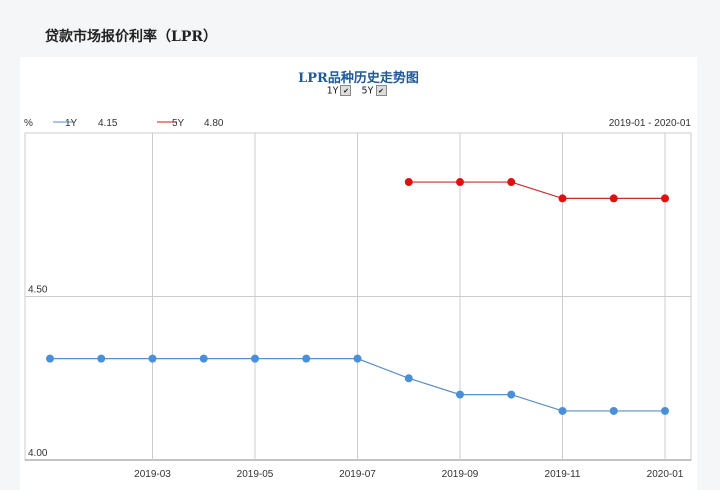  Describe the element at coordinates (332, 91) in the screenshot. I see `toggle-1y-label: 1Y` at that location.